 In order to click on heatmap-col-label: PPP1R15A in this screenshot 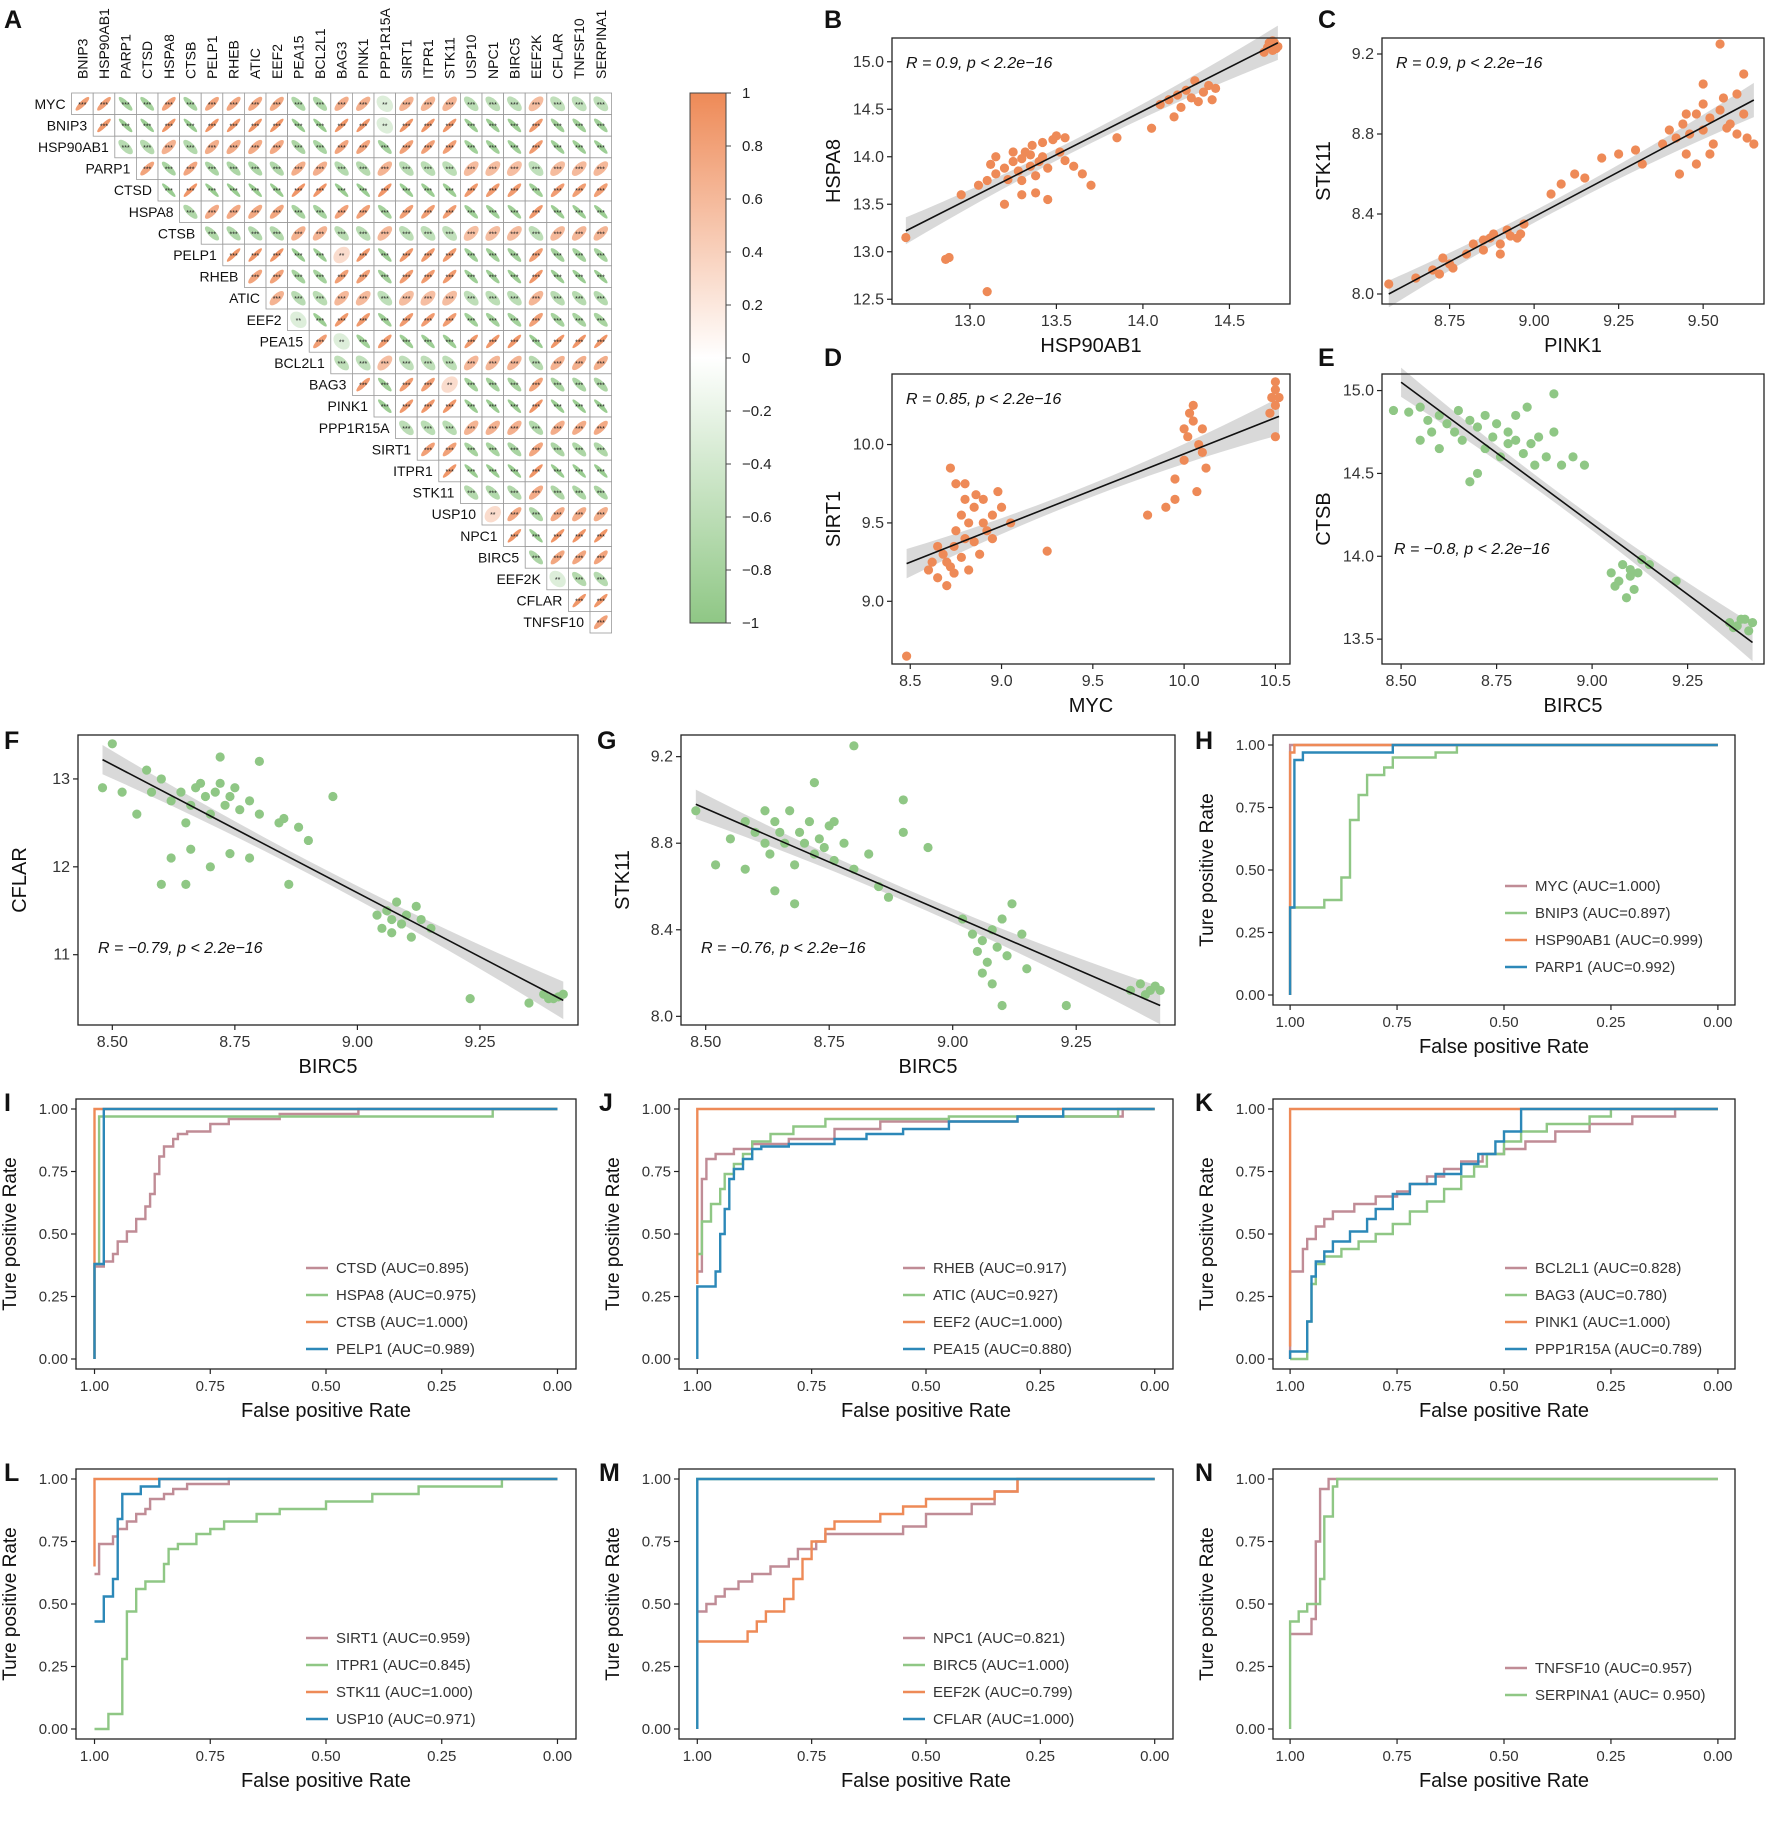, I will do `click(385, 43)`.